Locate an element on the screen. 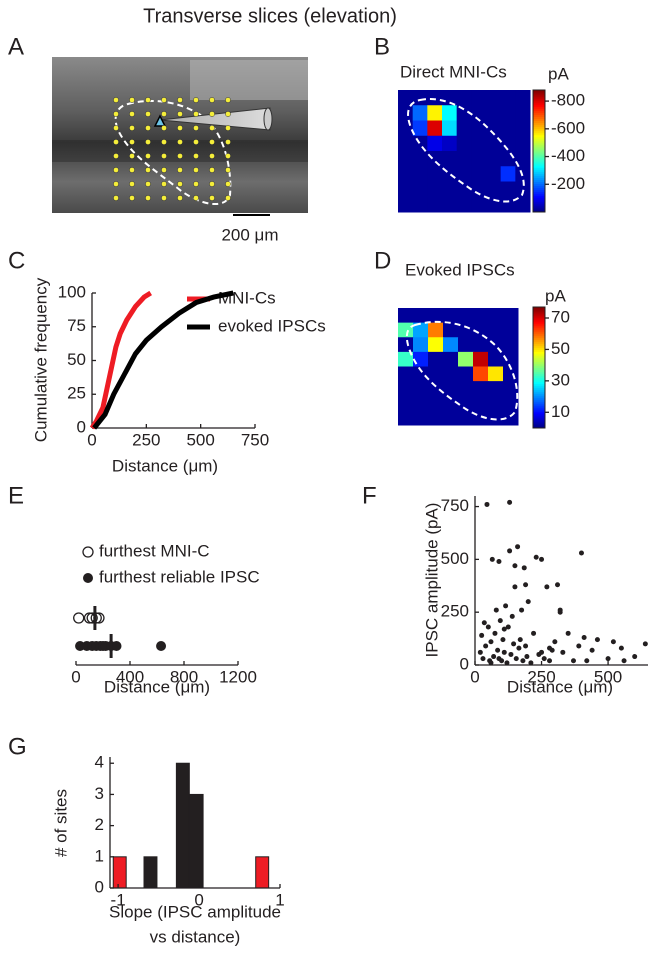 The height and width of the screenshot is (961, 652). legend-label: MNI-Cs is located at coordinates (247, 297).